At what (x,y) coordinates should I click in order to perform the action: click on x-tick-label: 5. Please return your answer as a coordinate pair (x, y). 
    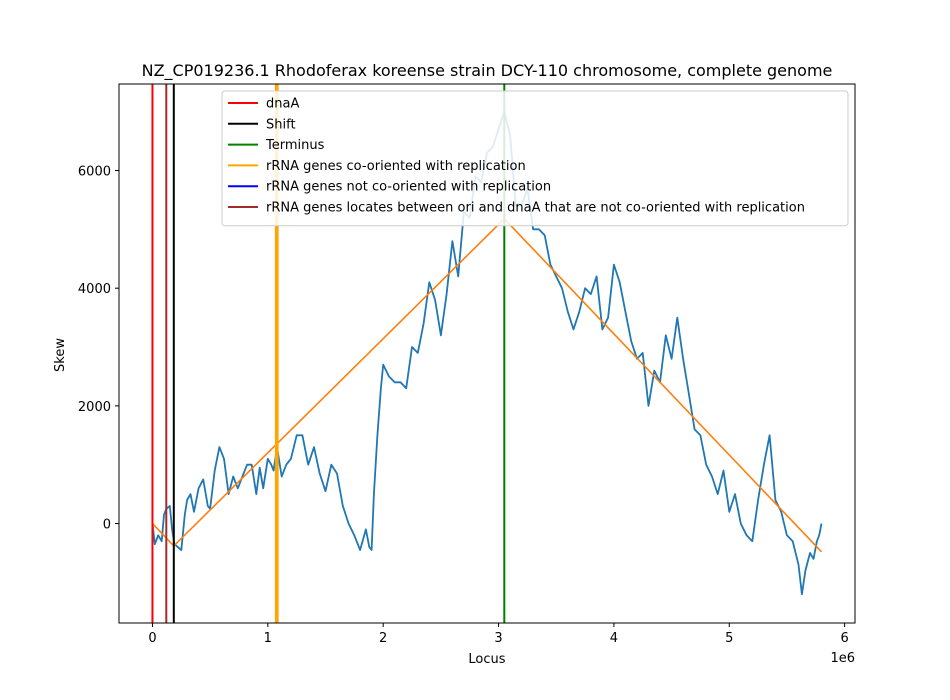
    Looking at the image, I should click on (729, 638).